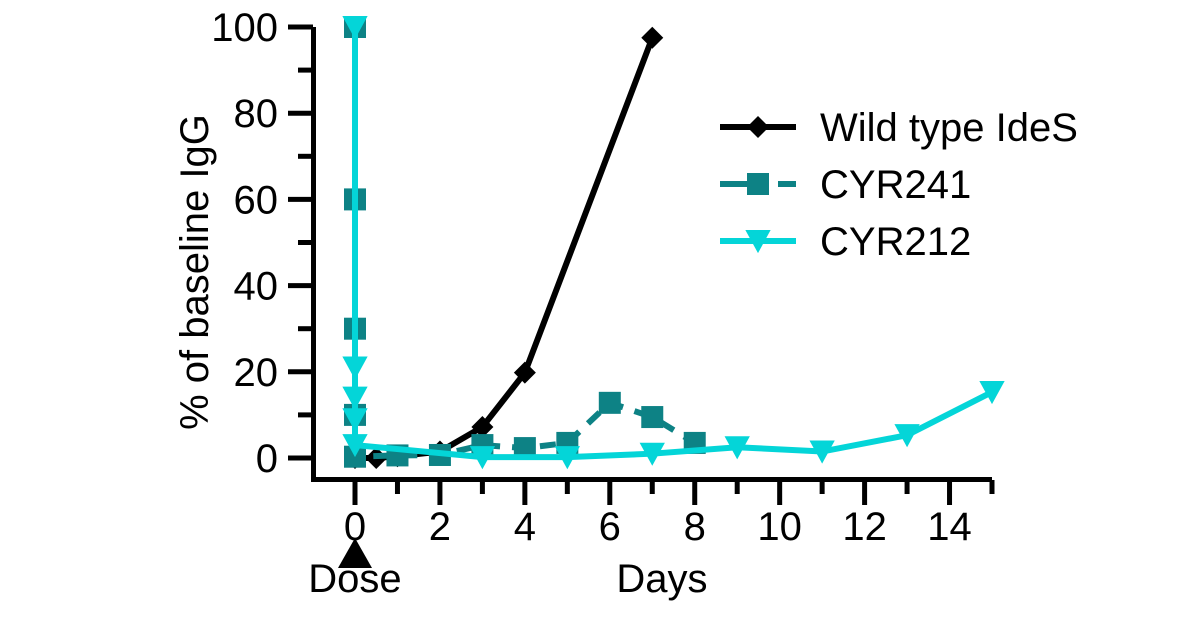  What do you see at coordinates (949, 527) in the screenshot?
I see `x-tick-label: 14` at bounding box center [949, 527].